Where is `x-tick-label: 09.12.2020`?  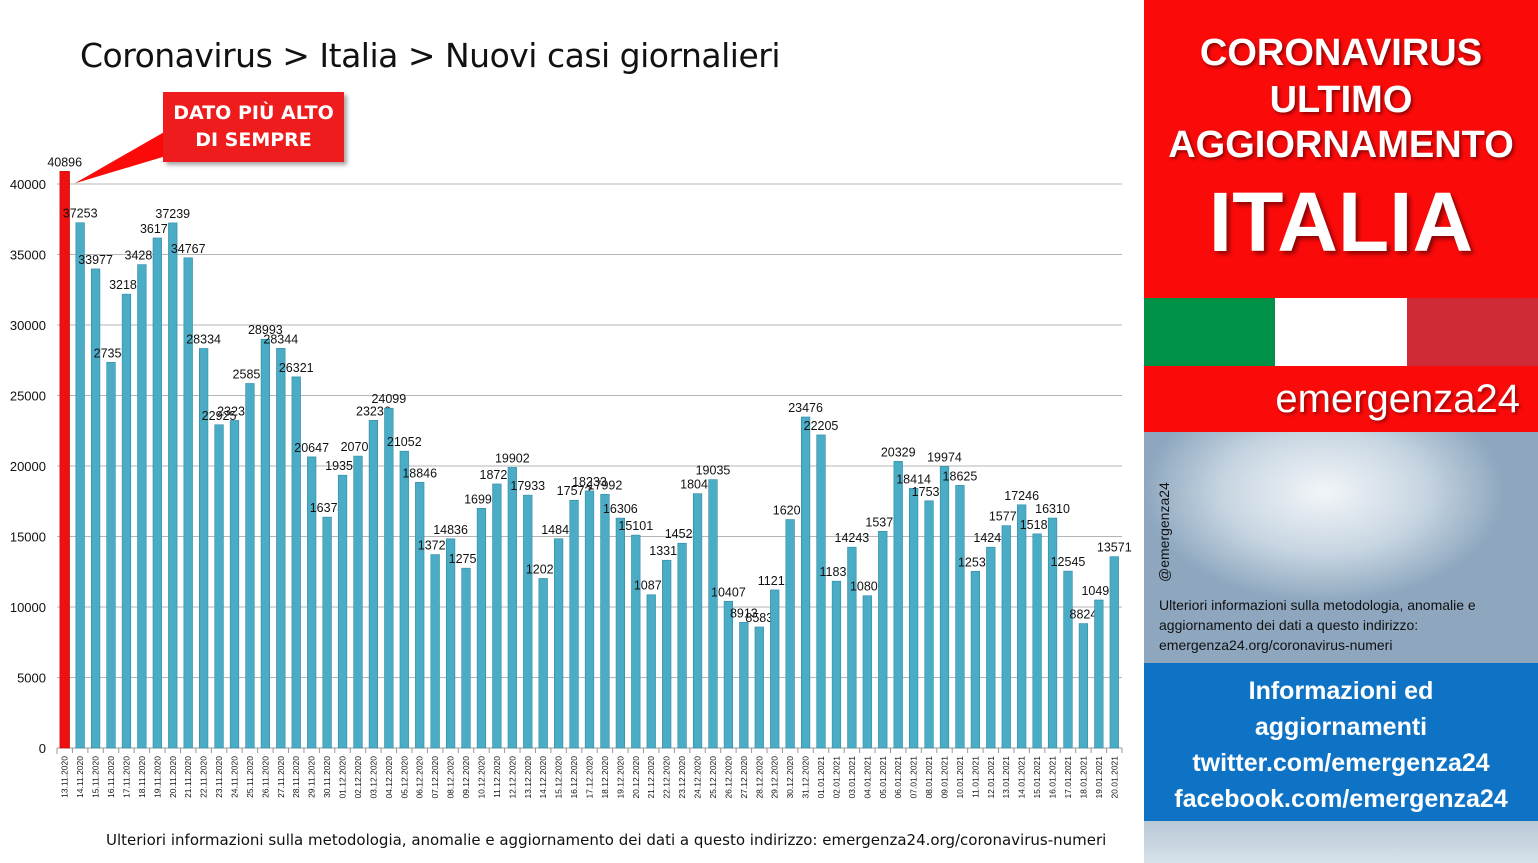 x-tick-label: 09.12.2020 is located at coordinates (466, 777).